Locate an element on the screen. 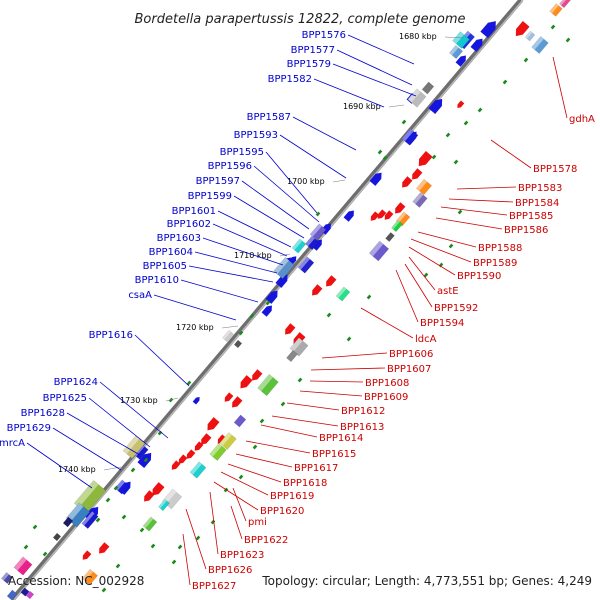  gene-label-right: pmi is located at coordinates (257, 522).